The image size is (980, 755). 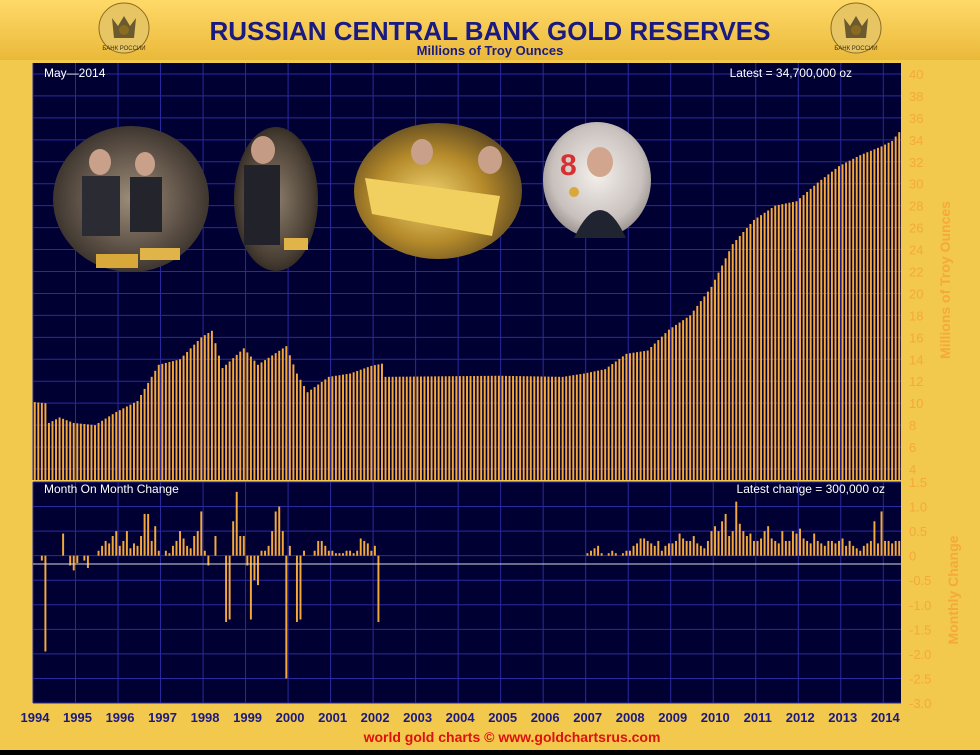 What do you see at coordinates (920, 678) in the screenshot?
I see `change-y-tick: -2.5` at bounding box center [920, 678].